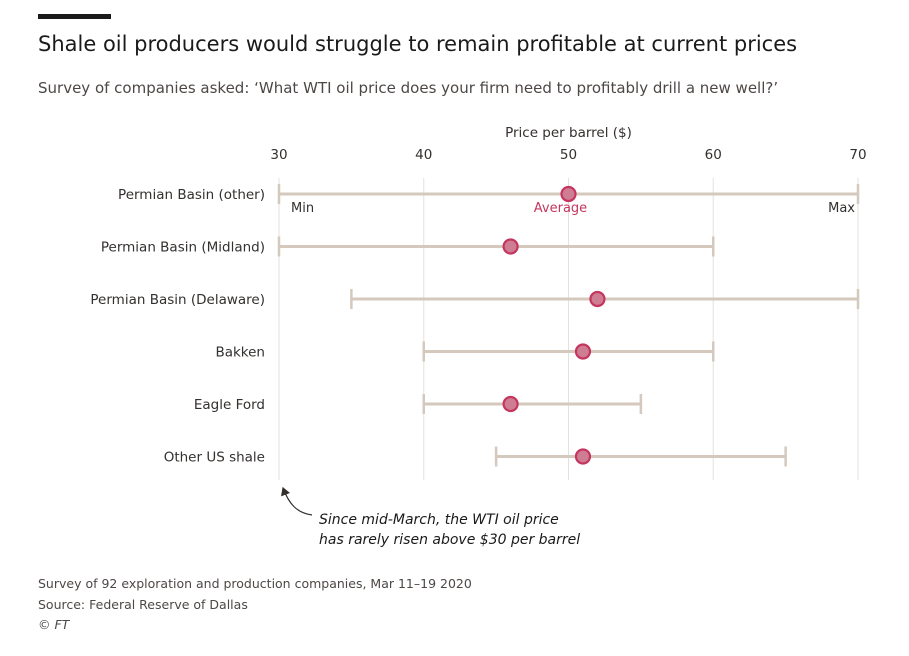 The height and width of the screenshot is (656, 909). I want to click on annotation-text: Since mid-March, the WTI oil price, so click(439, 520).